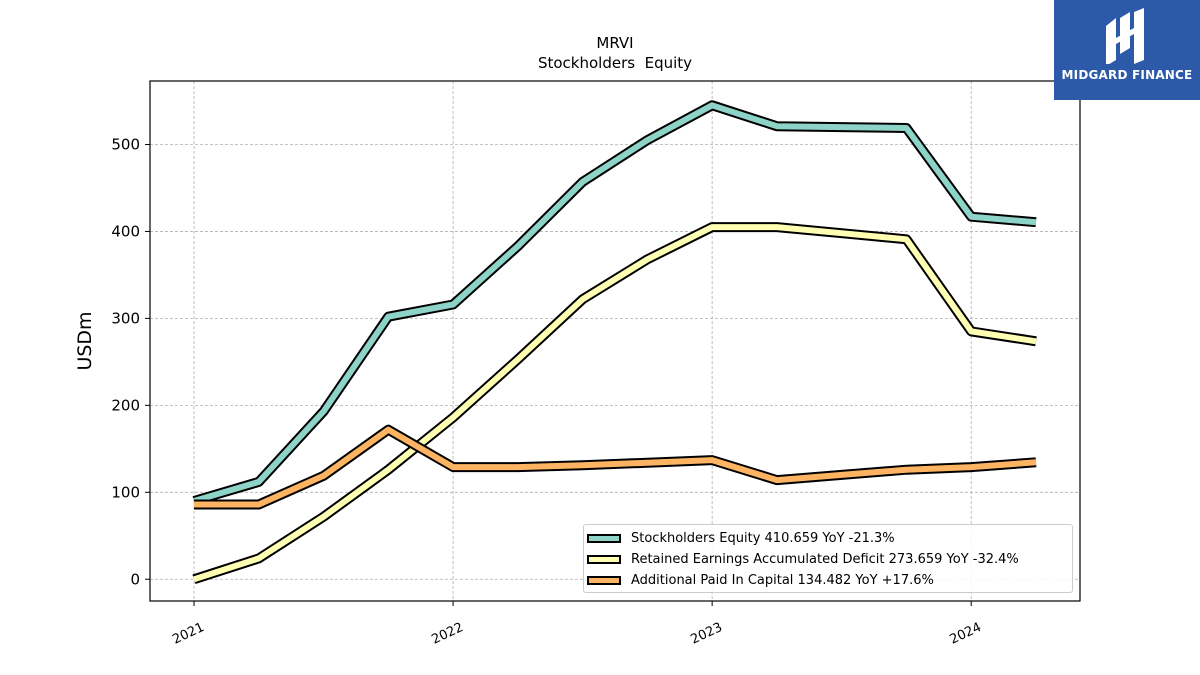 This screenshot has width=1200, height=675. What do you see at coordinates (125, 405) in the screenshot?
I see `y-tick-label: 200` at bounding box center [125, 405].